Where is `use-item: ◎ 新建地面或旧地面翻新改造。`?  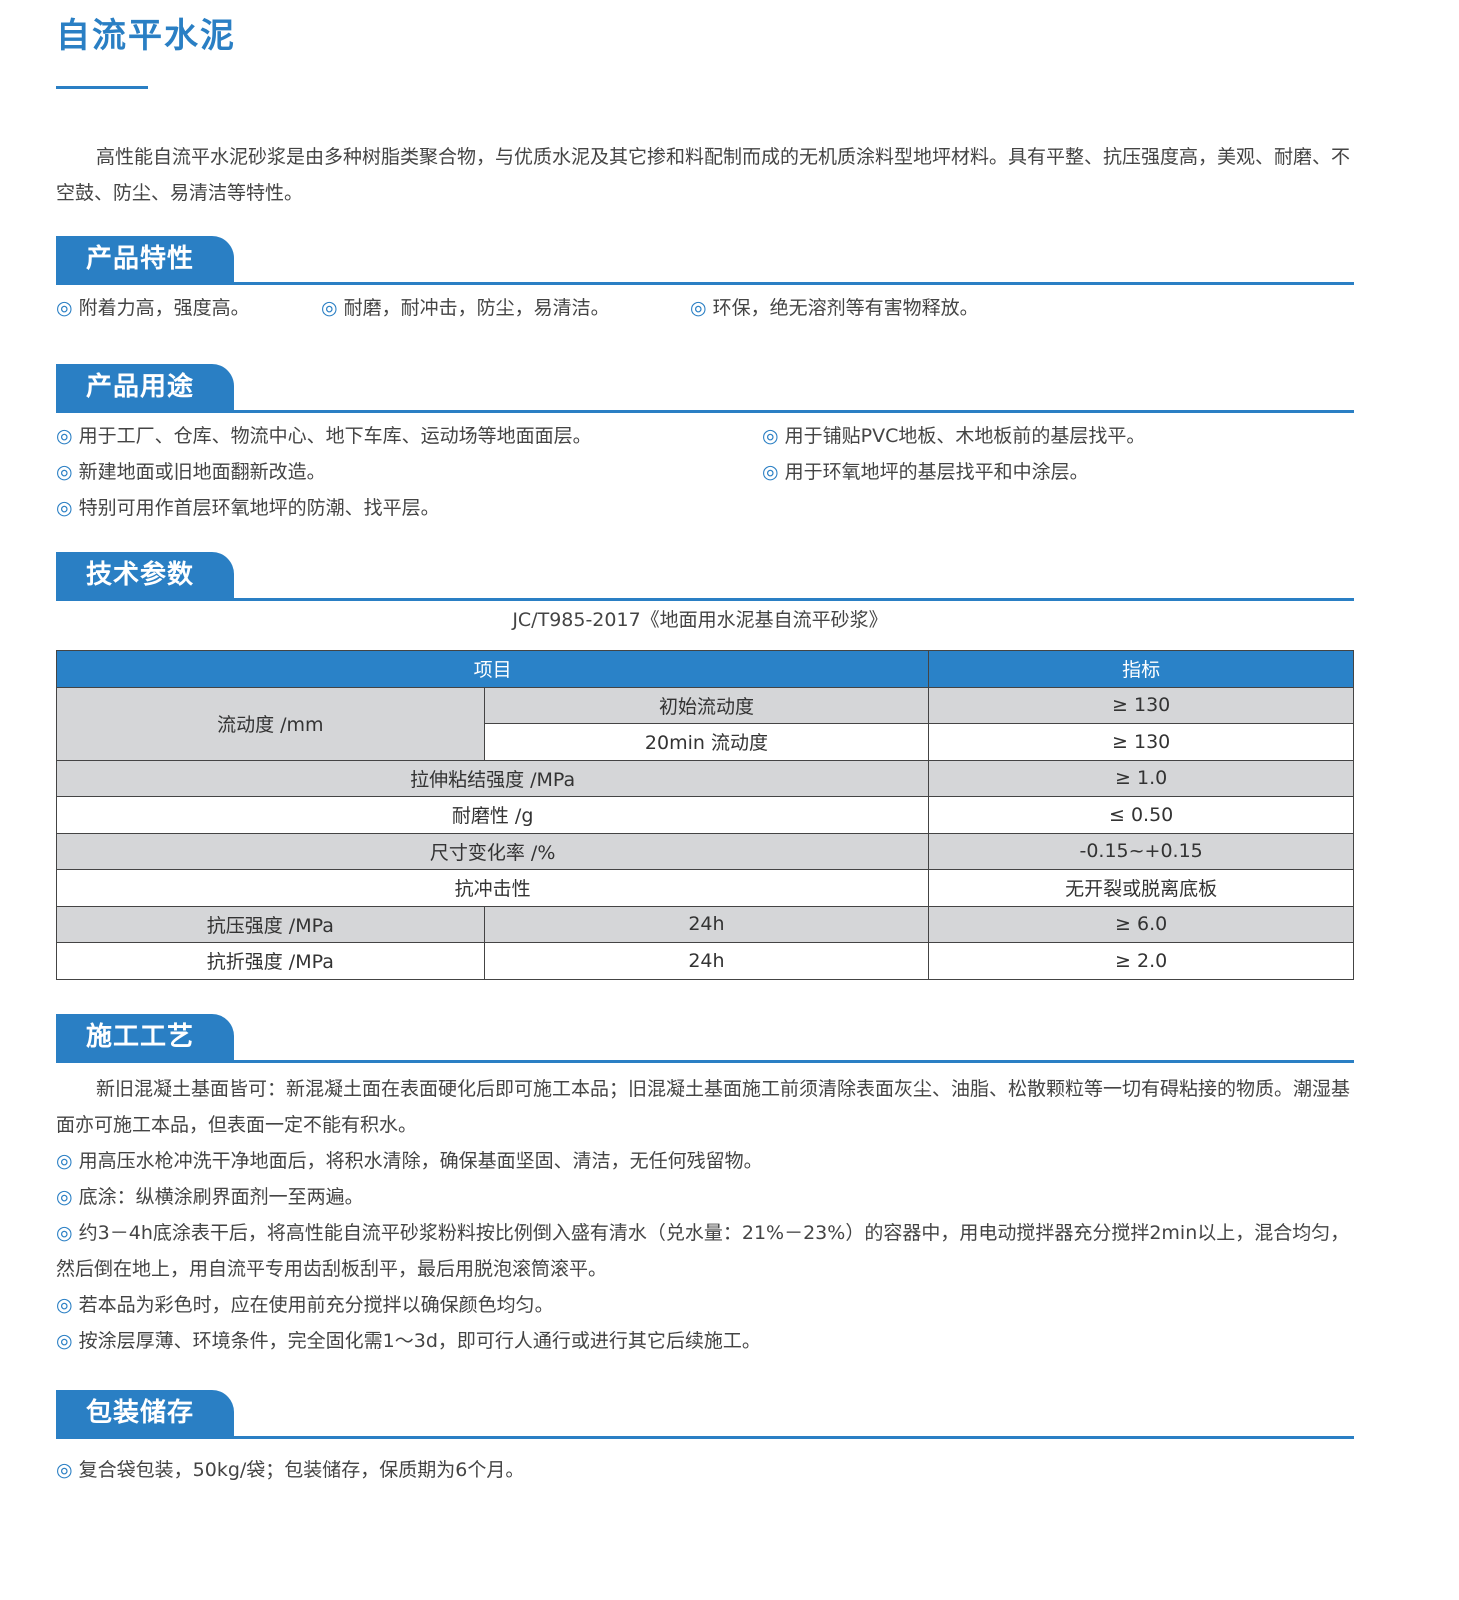
use-item: ◎ 新建地面或旧地面翻新改造。 is located at coordinates (191, 472).